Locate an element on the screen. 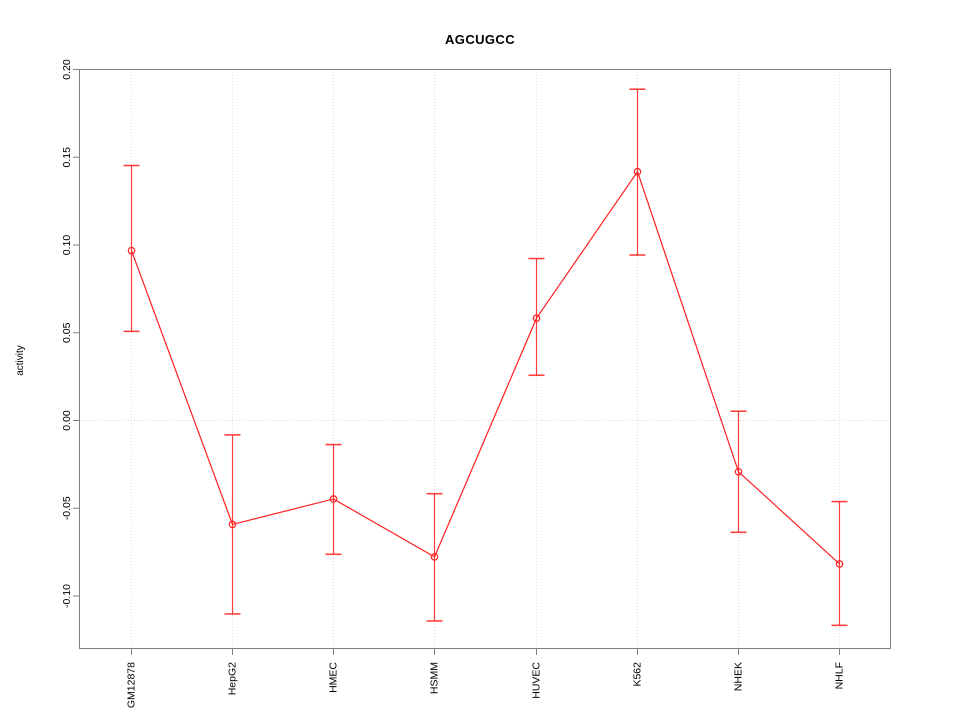 The height and width of the screenshot is (720, 960). x-axis-tick-label: NHEK is located at coordinates (738, 676).